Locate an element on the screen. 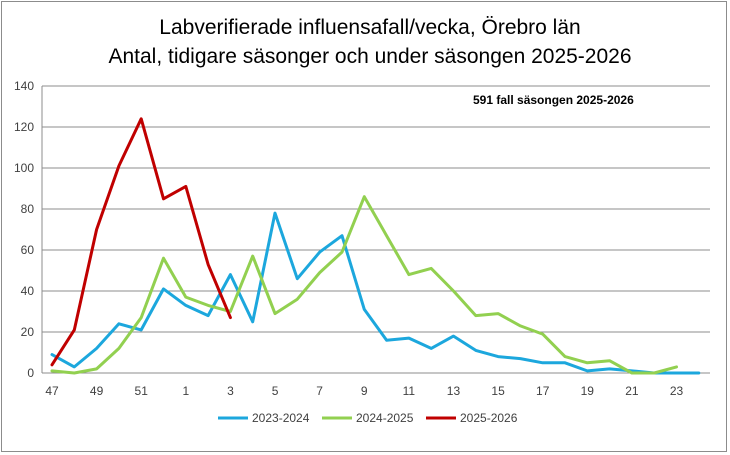 Image resolution: width=730 pixels, height=455 pixels. x-tick-label: 21 is located at coordinates (632, 391).